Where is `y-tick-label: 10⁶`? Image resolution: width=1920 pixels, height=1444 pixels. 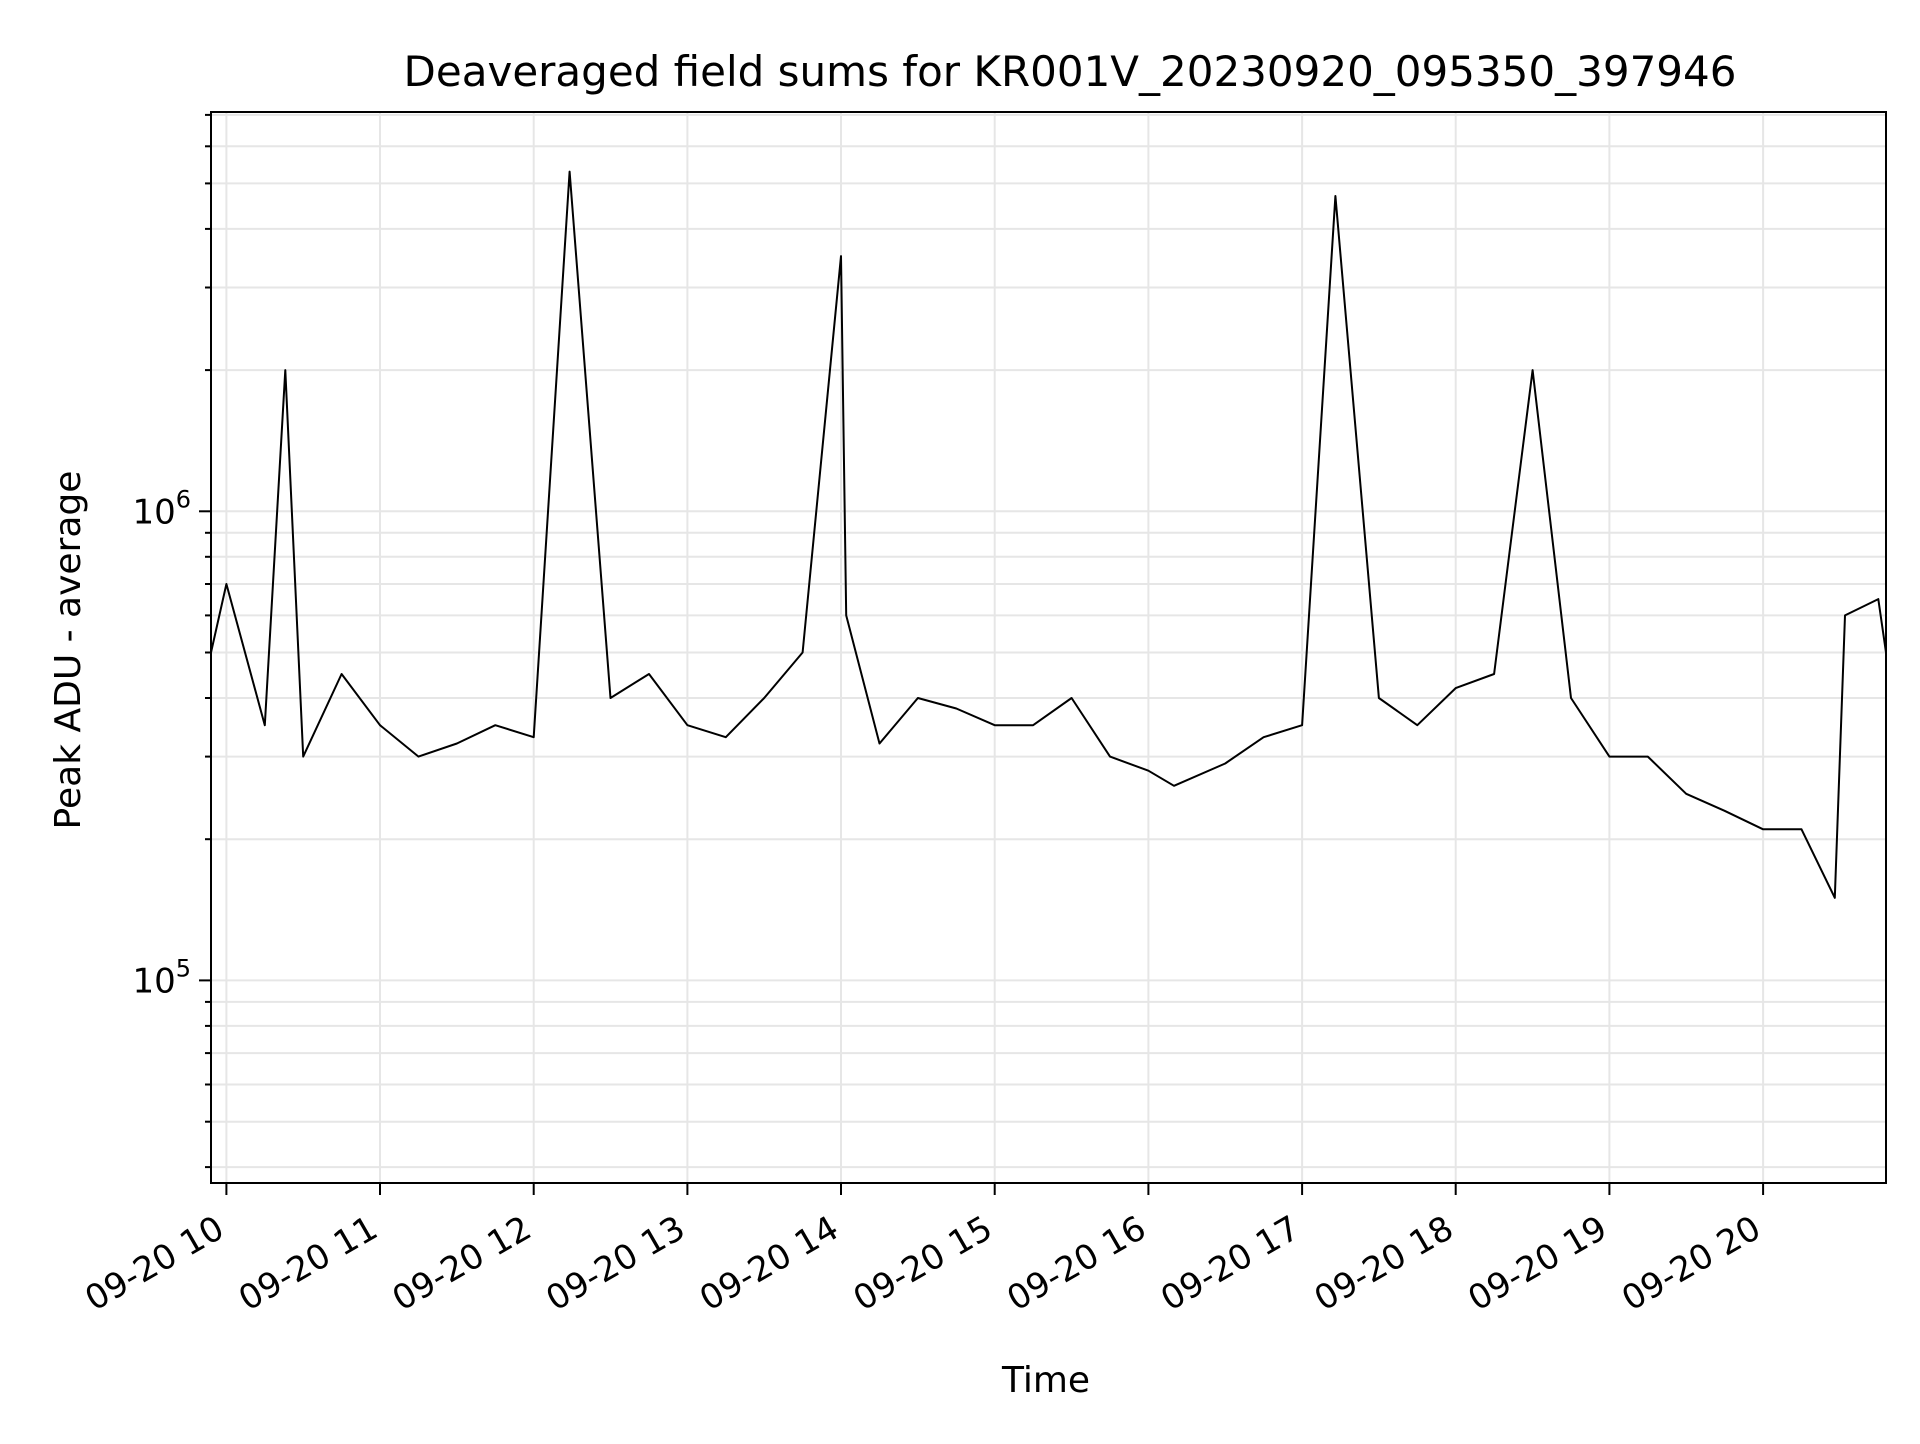
y-tick-label: 10⁶ is located at coordinates (161, 508).